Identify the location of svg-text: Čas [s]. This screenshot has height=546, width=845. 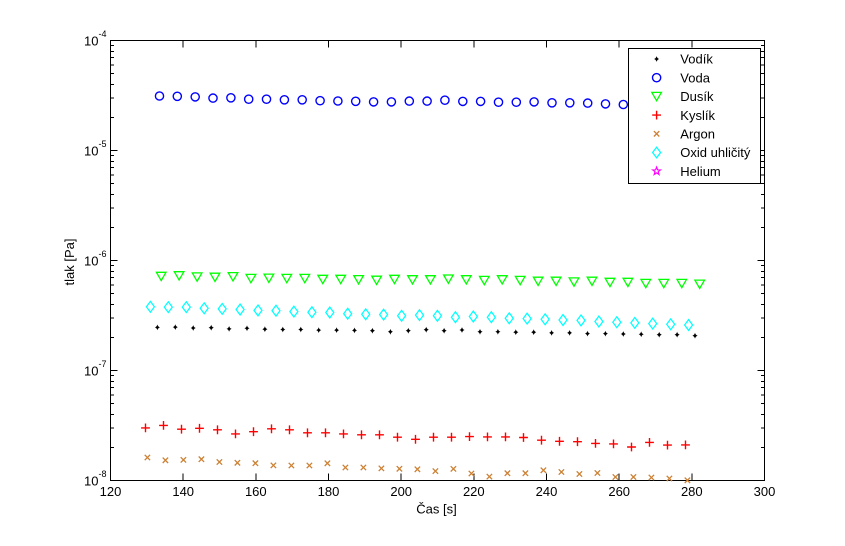
(436, 509).